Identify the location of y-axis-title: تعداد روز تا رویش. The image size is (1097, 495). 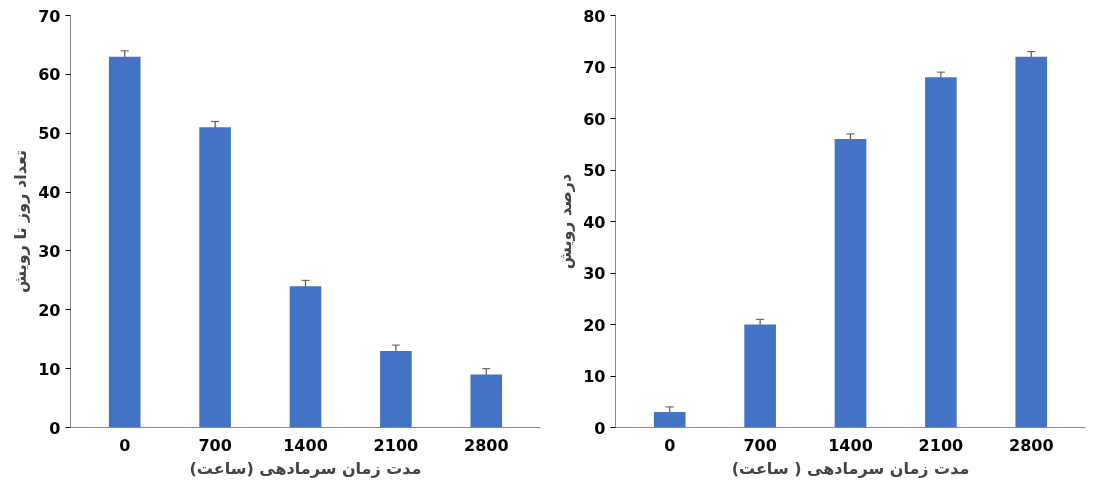
(21, 221).